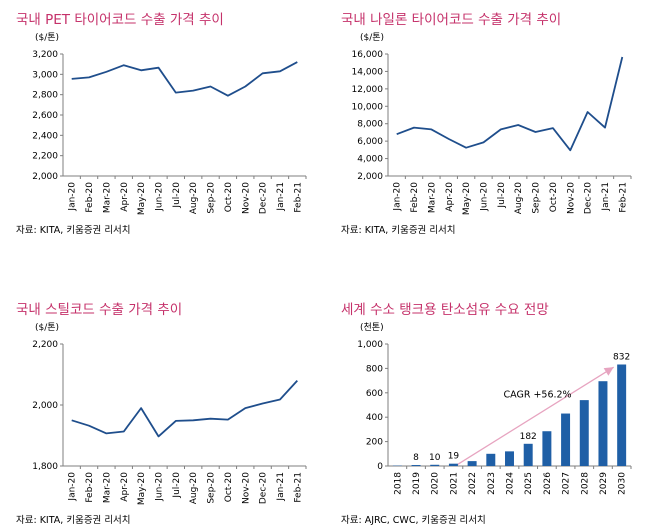  What do you see at coordinates (567, 483) in the screenshot?
I see `x-tick-label: 2027` at bounding box center [567, 483].